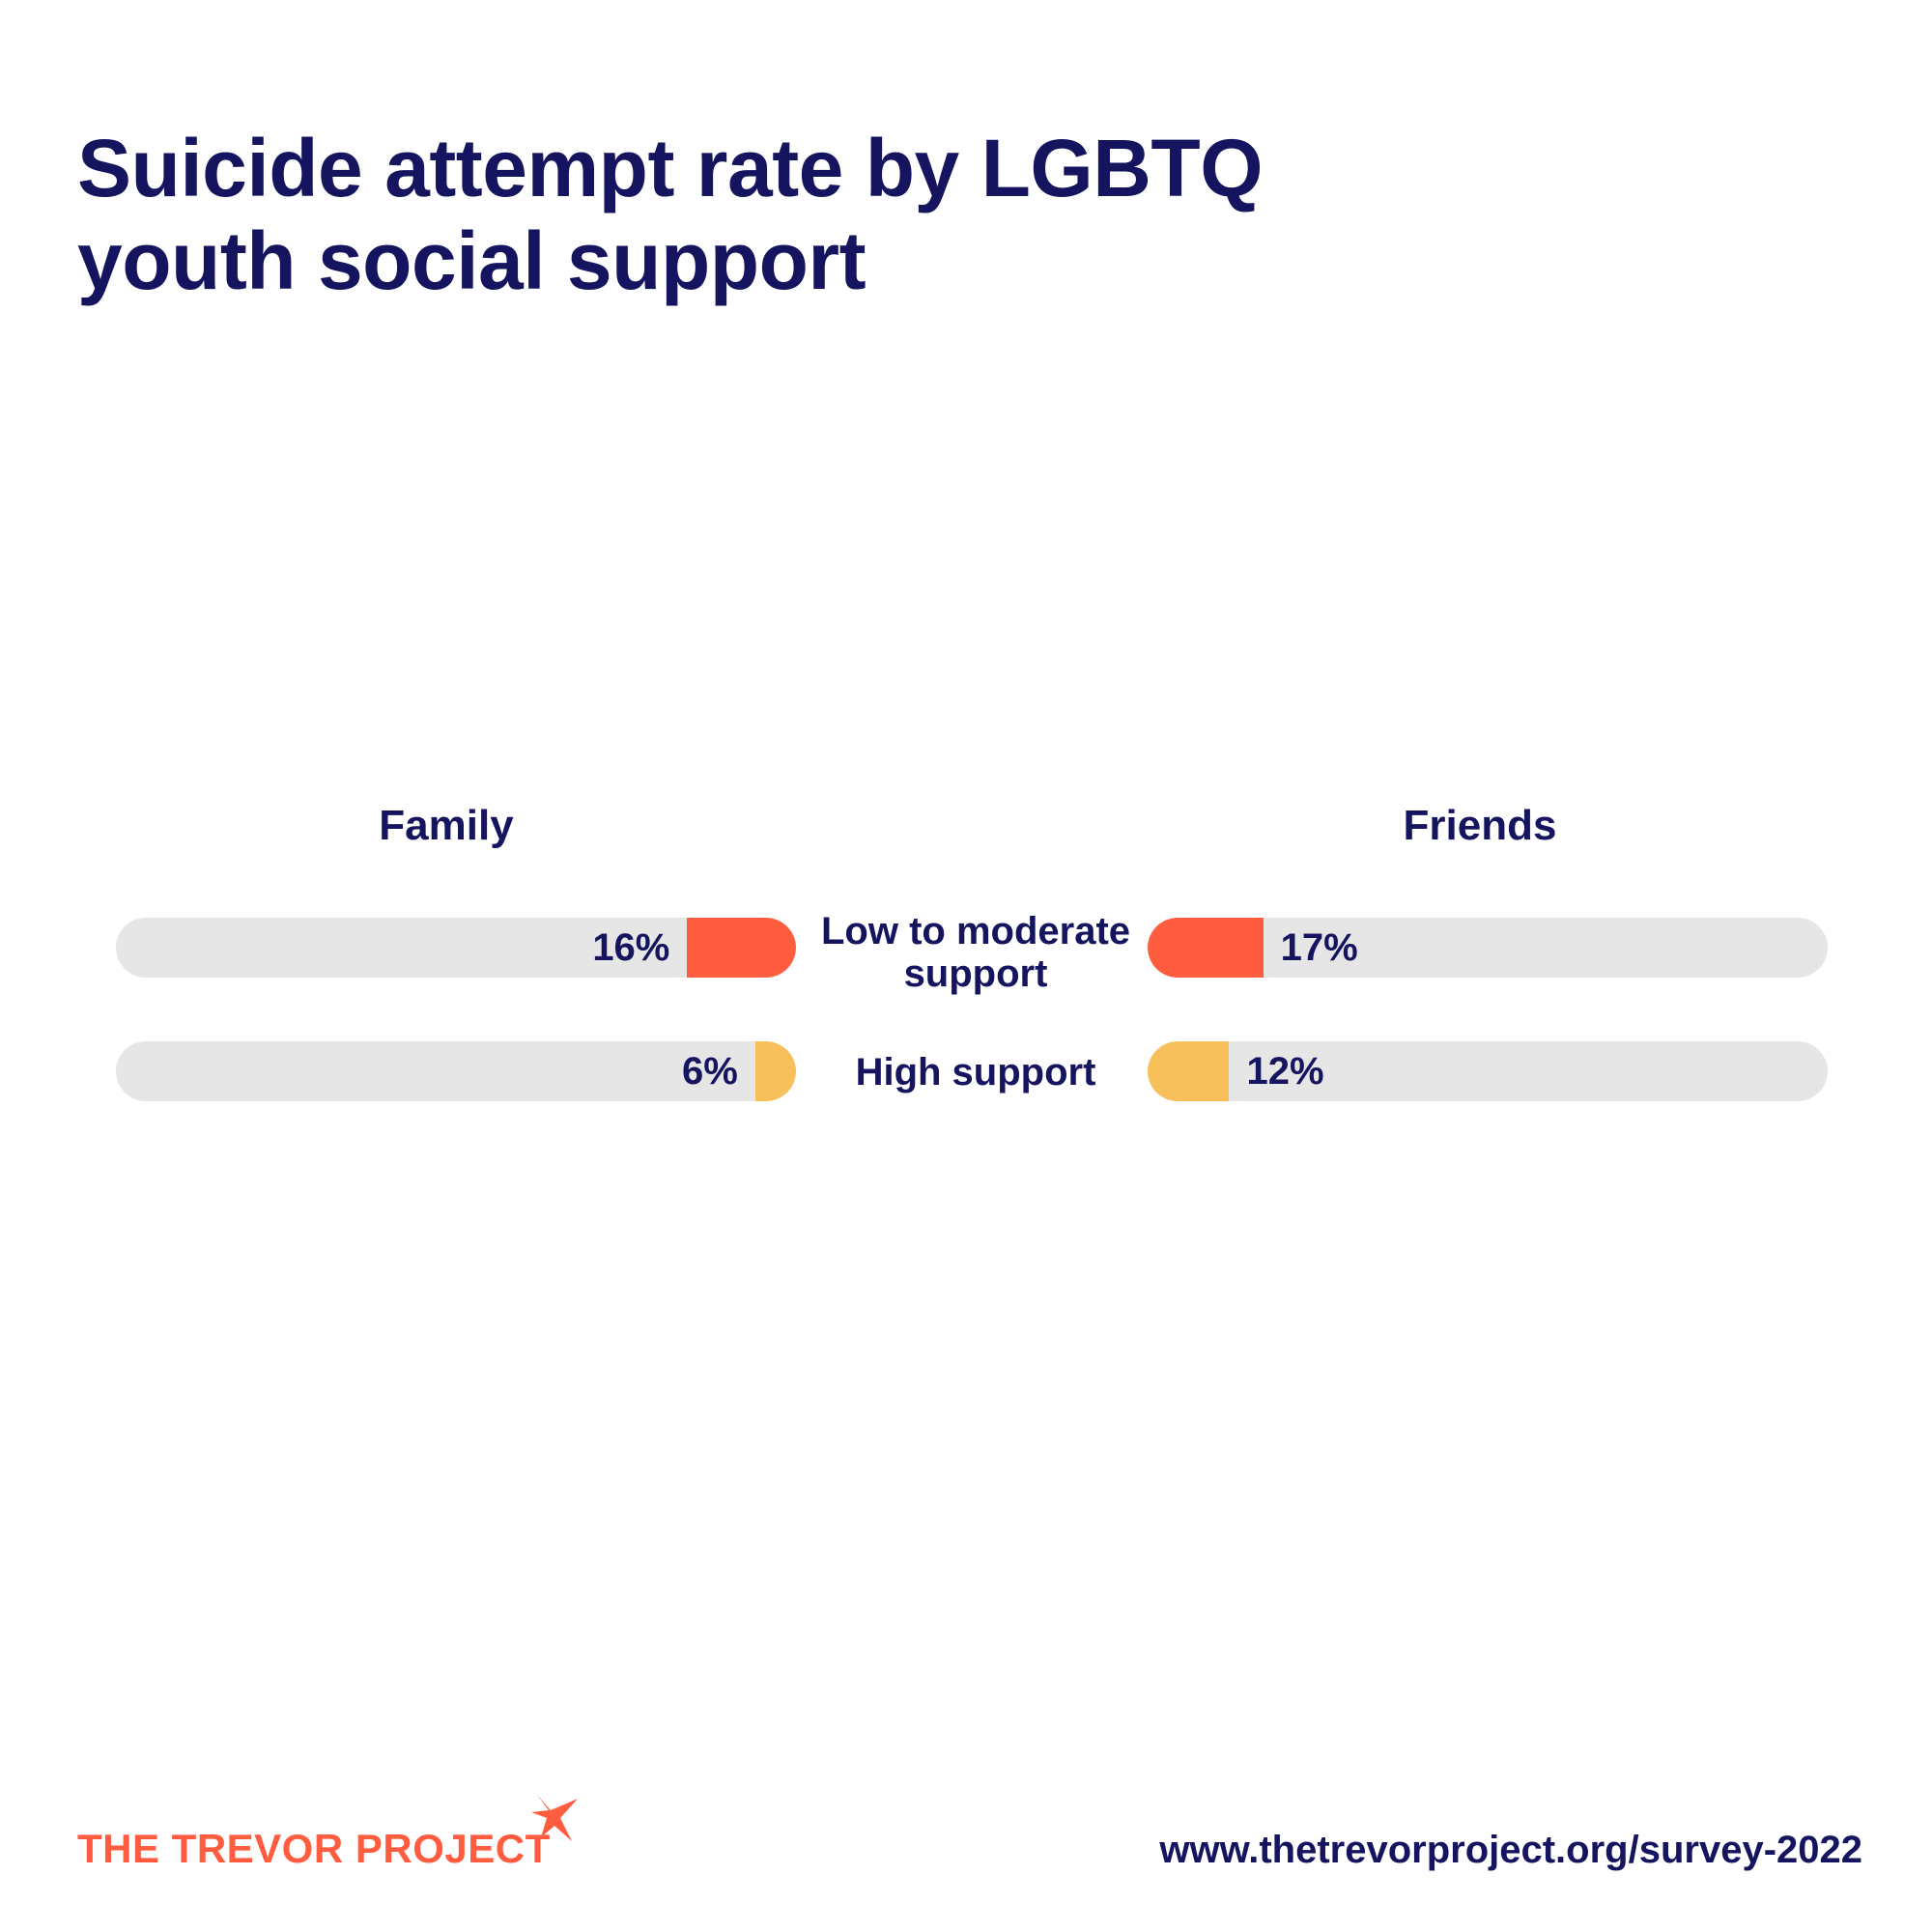 The height and width of the screenshot is (1932, 1932). Describe the element at coordinates (1285, 1071) in the screenshot. I see `value-label-friends-1: 12%` at that location.